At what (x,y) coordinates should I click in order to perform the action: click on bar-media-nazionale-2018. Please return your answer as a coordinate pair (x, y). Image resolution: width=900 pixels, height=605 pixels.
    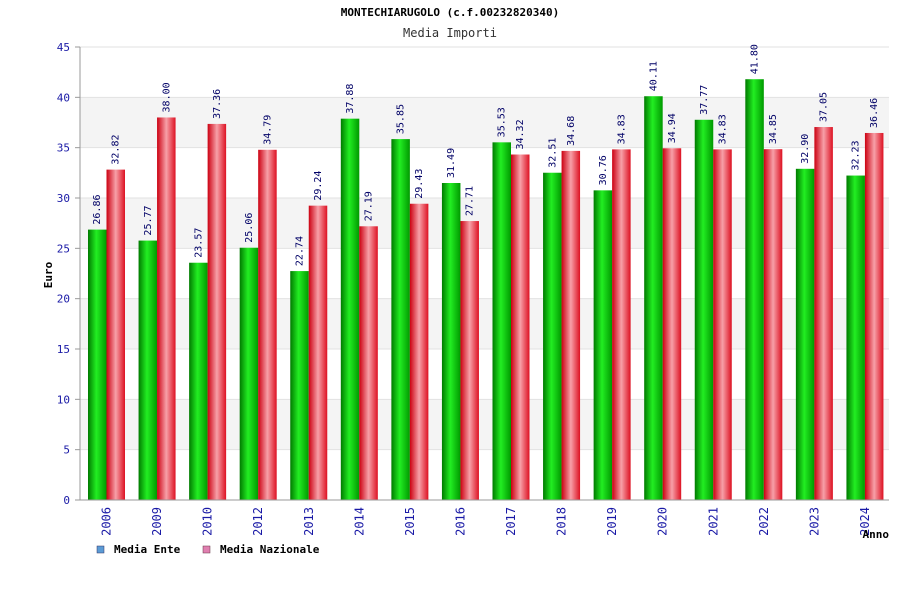
    Looking at the image, I should click on (571, 325).